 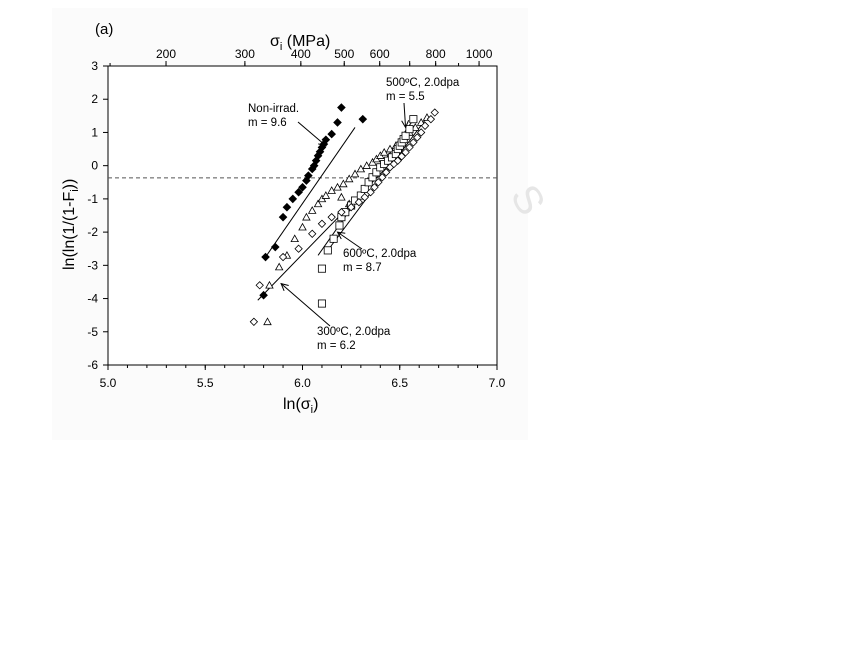 What do you see at coordinates (92, 199) in the screenshot?
I see `y-tick-label: -1` at bounding box center [92, 199].